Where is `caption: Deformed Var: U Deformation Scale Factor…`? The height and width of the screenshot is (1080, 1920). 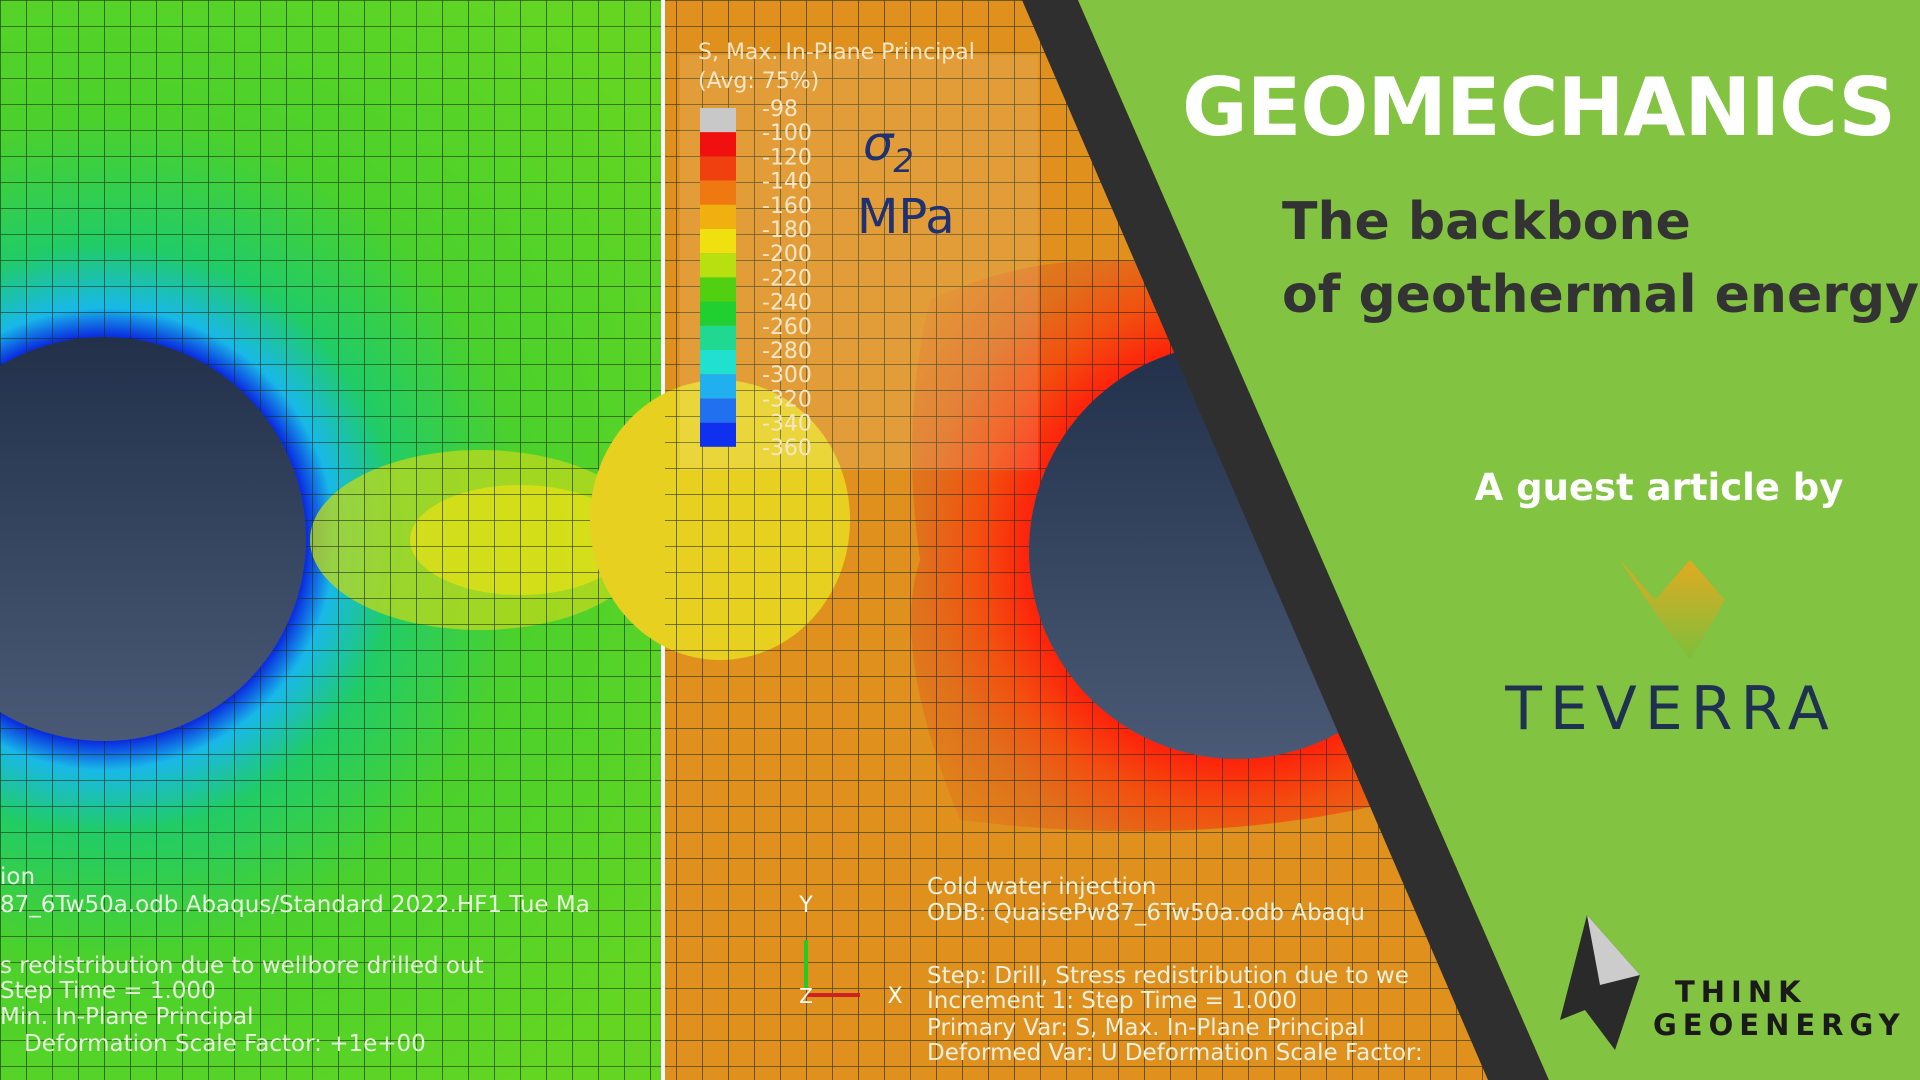 caption: Deformed Var: U Deformation Scale Factor… is located at coordinates (1175, 1053).